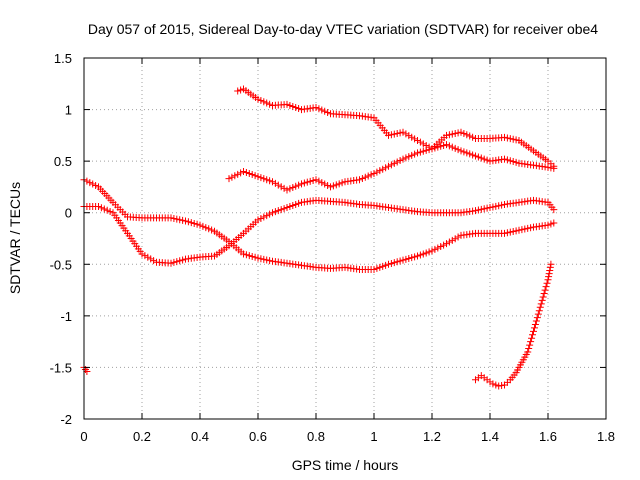 Image resolution: width=640 pixels, height=480 pixels. What do you see at coordinates (432, 436) in the screenshot?
I see `x-tick-label: 1.2` at bounding box center [432, 436].